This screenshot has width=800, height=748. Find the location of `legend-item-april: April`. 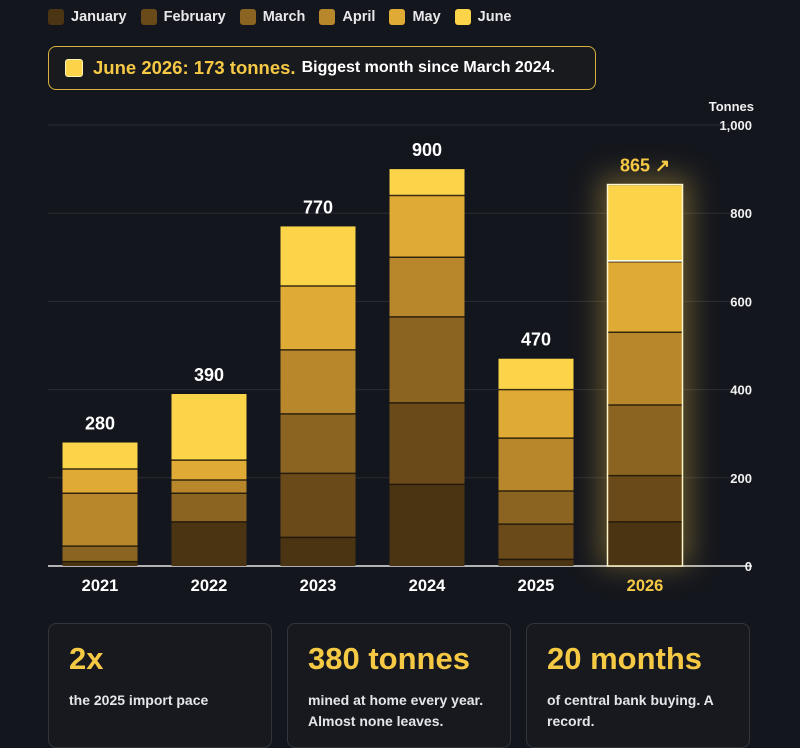

legend-item-april: April is located at coordinates (347, 17).